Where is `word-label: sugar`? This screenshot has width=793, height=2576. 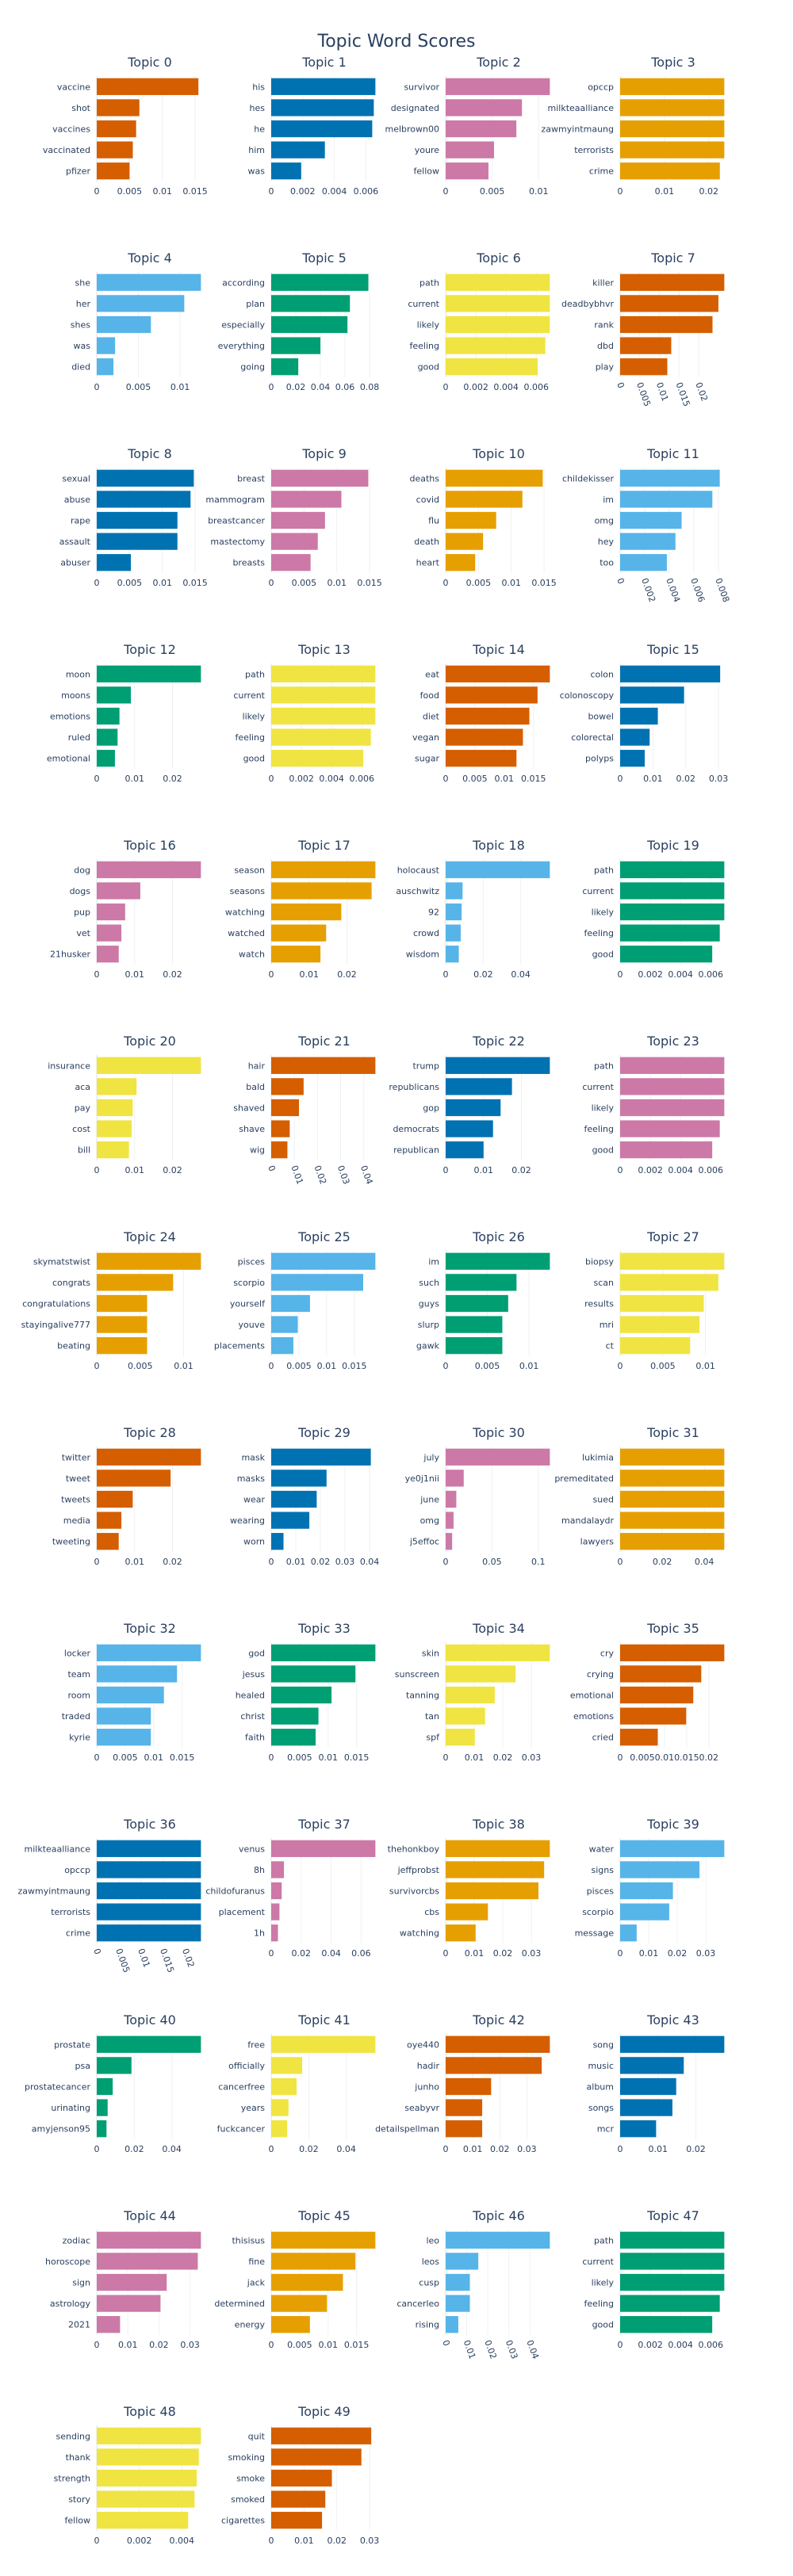
word-label: sugar is located at coordinates (427, 759).